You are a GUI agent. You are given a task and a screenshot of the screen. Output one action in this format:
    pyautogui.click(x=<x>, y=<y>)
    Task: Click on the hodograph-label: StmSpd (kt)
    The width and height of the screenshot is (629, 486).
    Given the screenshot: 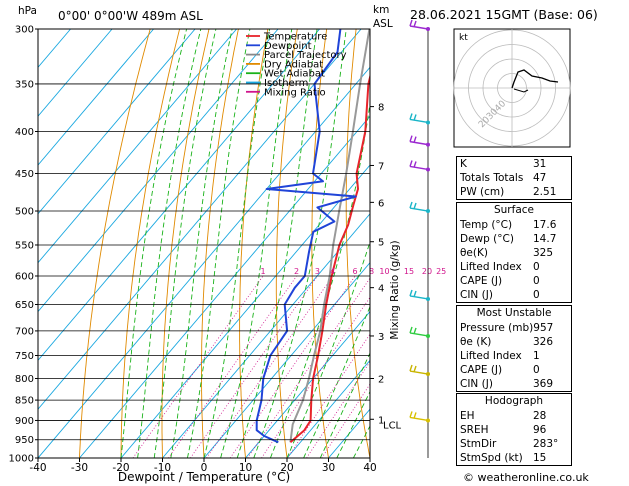 What is the action you would take?
    pyautogui.click(x=491, y=458)
    